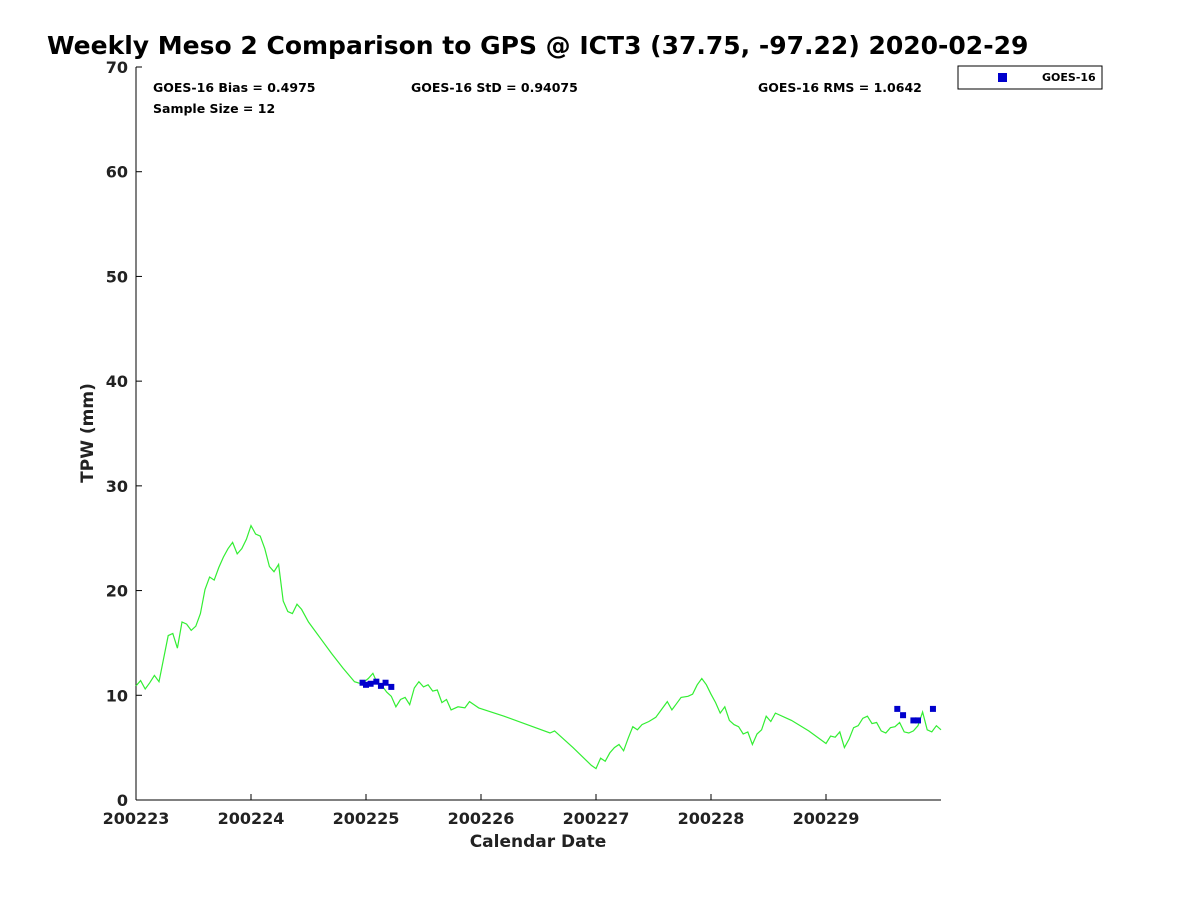 The height and width of the screenshot is (900, 1200). Describe the element at coordinates (366, 818) in the screenshot. I see `x-tick-label: 200225` at that location.